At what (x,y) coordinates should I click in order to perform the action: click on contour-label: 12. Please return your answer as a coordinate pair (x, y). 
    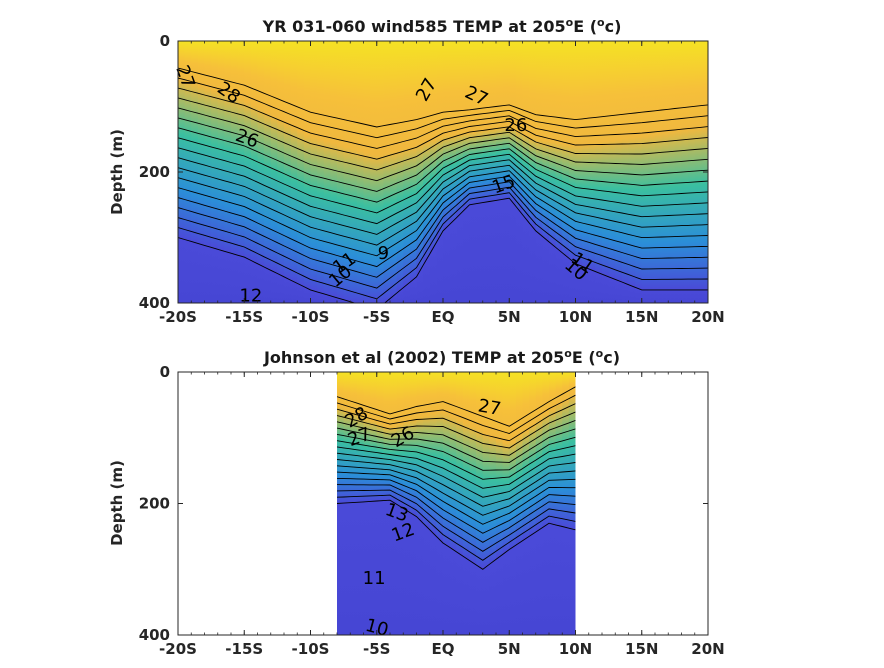
    Looking at the image, I should click on (250, 295).